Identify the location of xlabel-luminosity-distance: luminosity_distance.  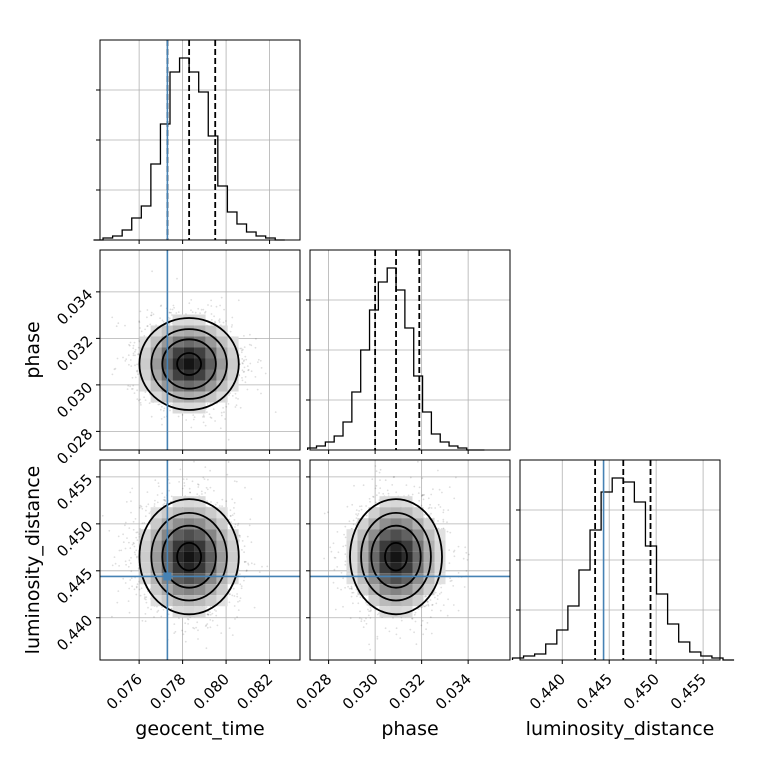
(620, 729).